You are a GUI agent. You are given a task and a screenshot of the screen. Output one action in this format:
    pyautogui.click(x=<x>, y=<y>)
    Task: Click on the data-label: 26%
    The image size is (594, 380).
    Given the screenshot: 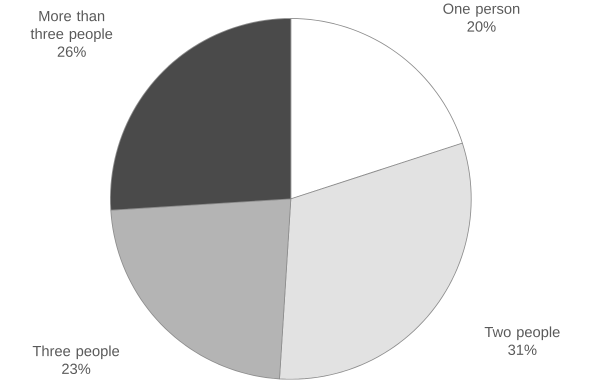 What is the action you would take?
    pyautogui.click(x=72, y=52)
    